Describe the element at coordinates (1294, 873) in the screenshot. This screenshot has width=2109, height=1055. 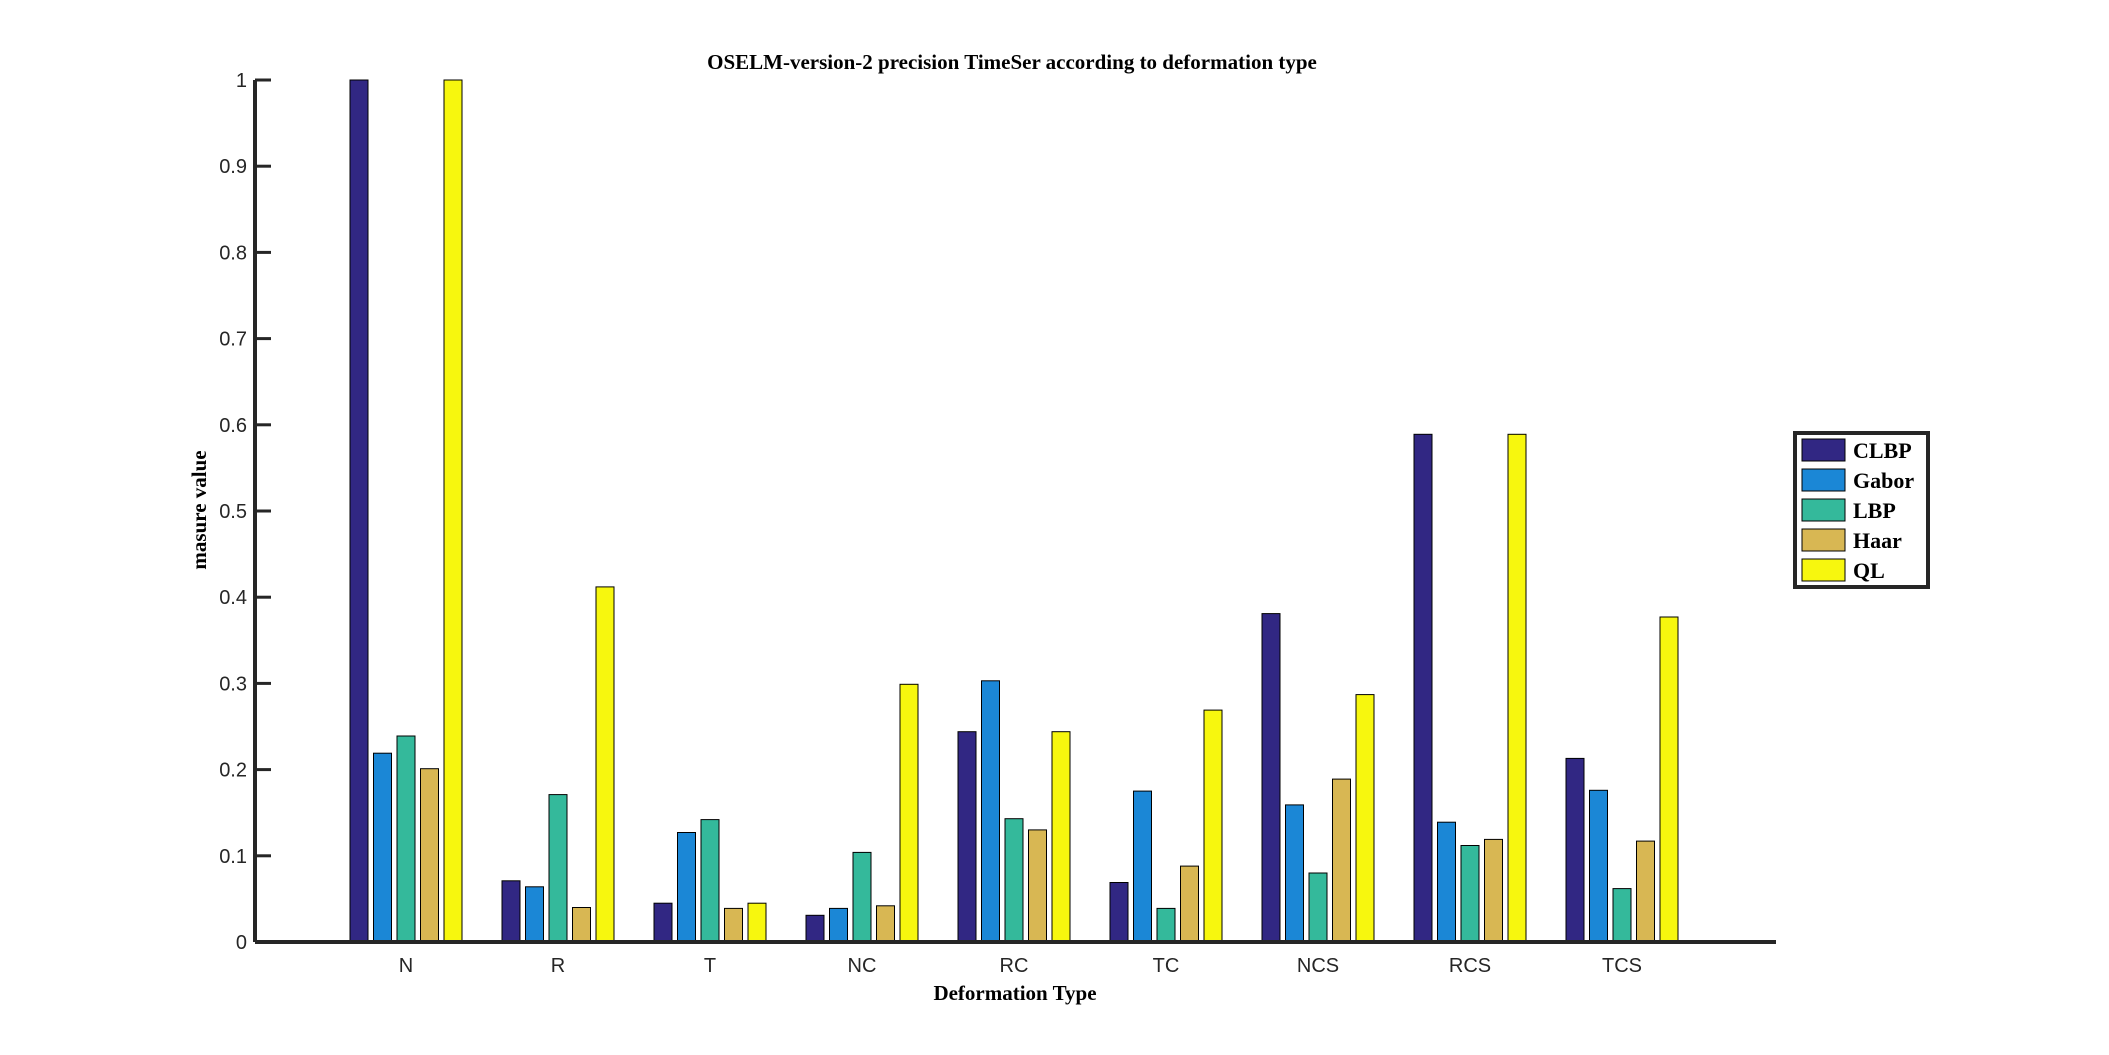
I see `bar-gabor-ncs` at that location.